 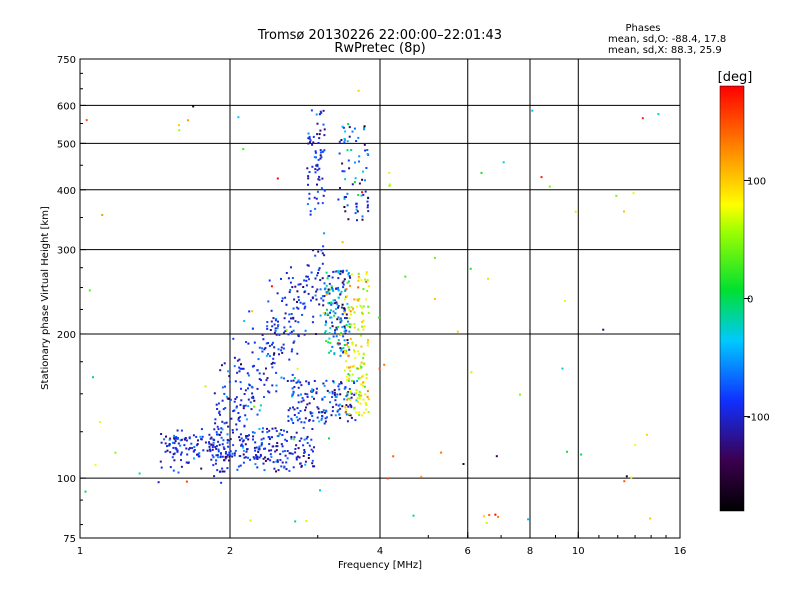 What do you see at coordinates (69, 539) in the screenshot?
I see `y-tick-label: 75` at bounding box center [69, 539].